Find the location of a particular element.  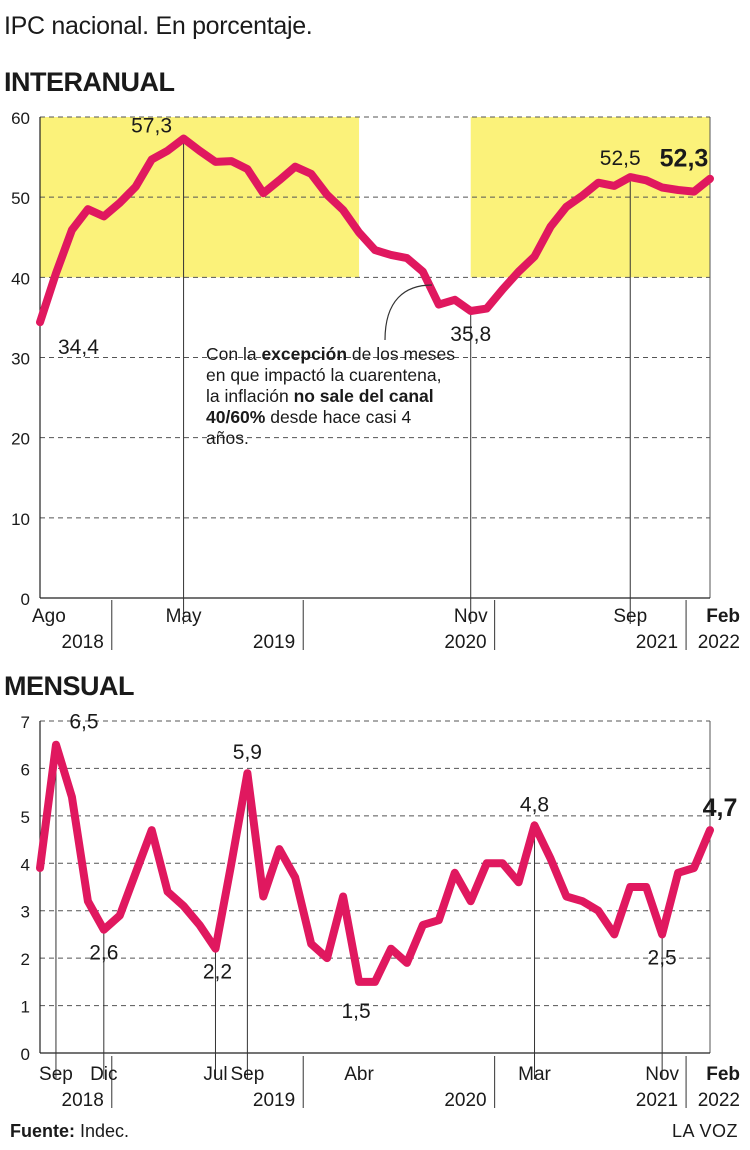

month-label-2019-05: May is located at coordinates (184, 616).